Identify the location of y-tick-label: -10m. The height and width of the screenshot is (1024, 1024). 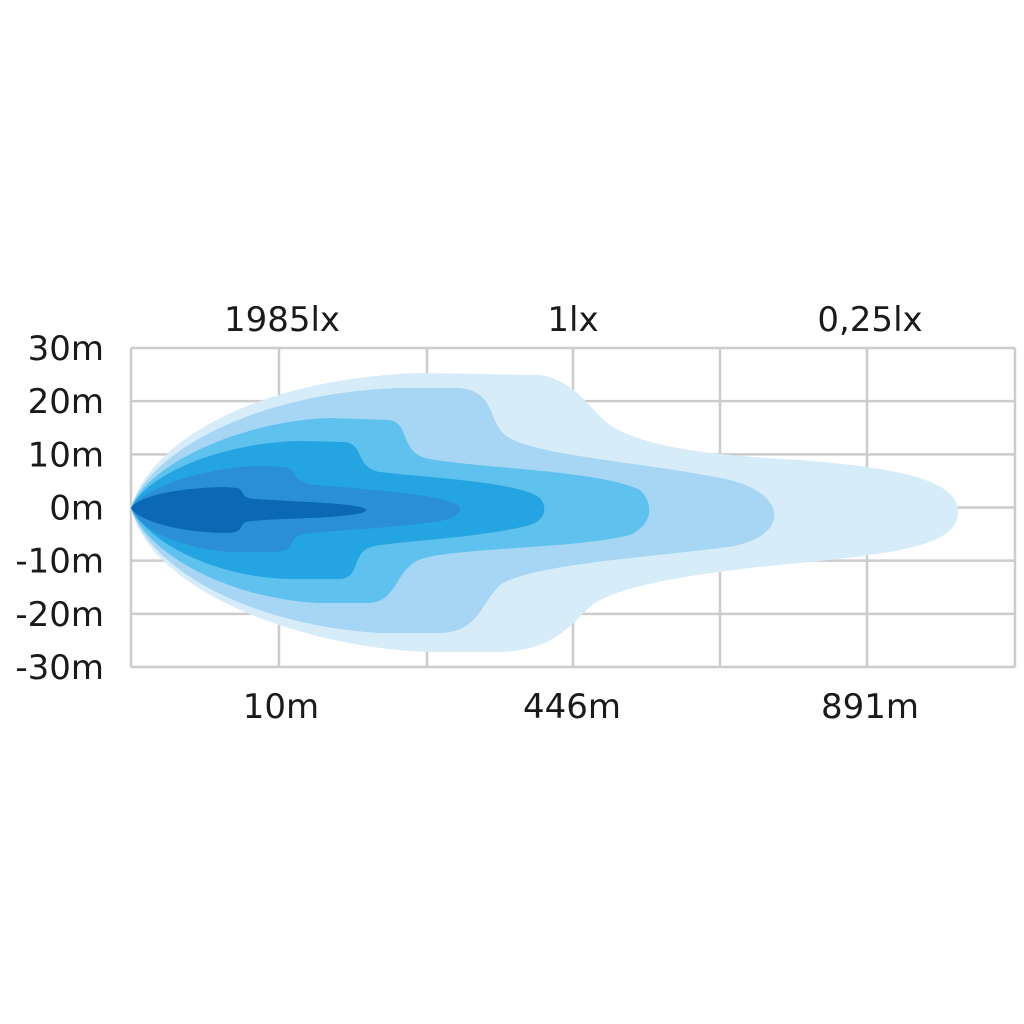
(59, 562).